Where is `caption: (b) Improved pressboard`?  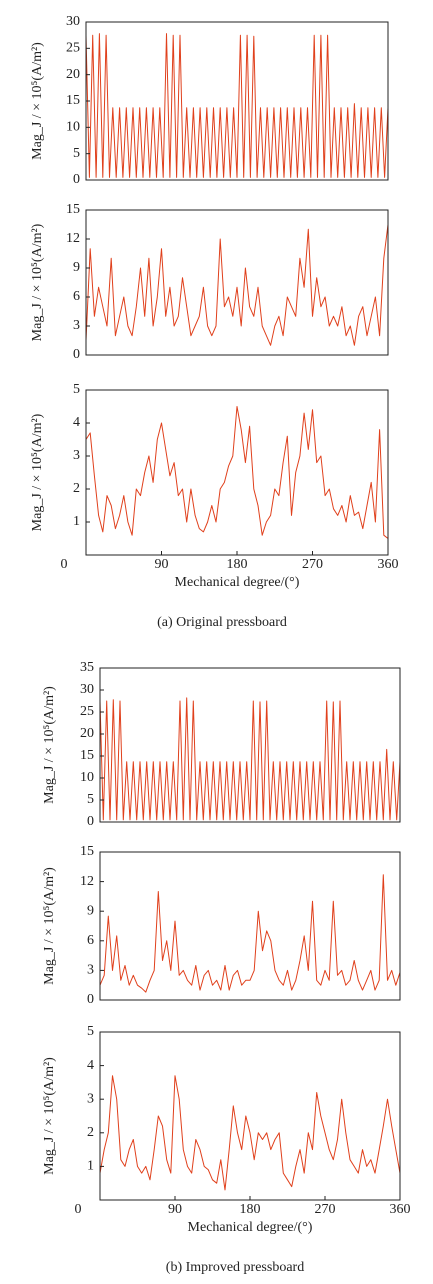 caption: (b) Improved pressboard is located at coordinates (235, 1267).